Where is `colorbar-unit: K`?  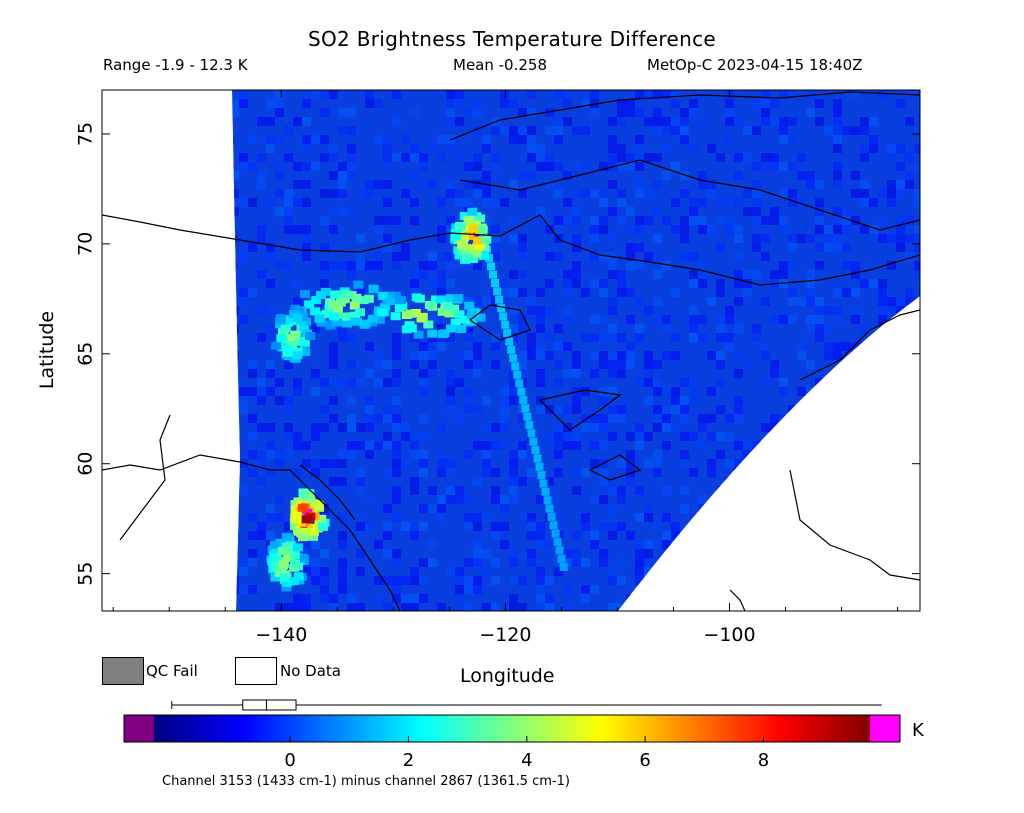 colorbar-unit: K is located at coordinates (918, 730).